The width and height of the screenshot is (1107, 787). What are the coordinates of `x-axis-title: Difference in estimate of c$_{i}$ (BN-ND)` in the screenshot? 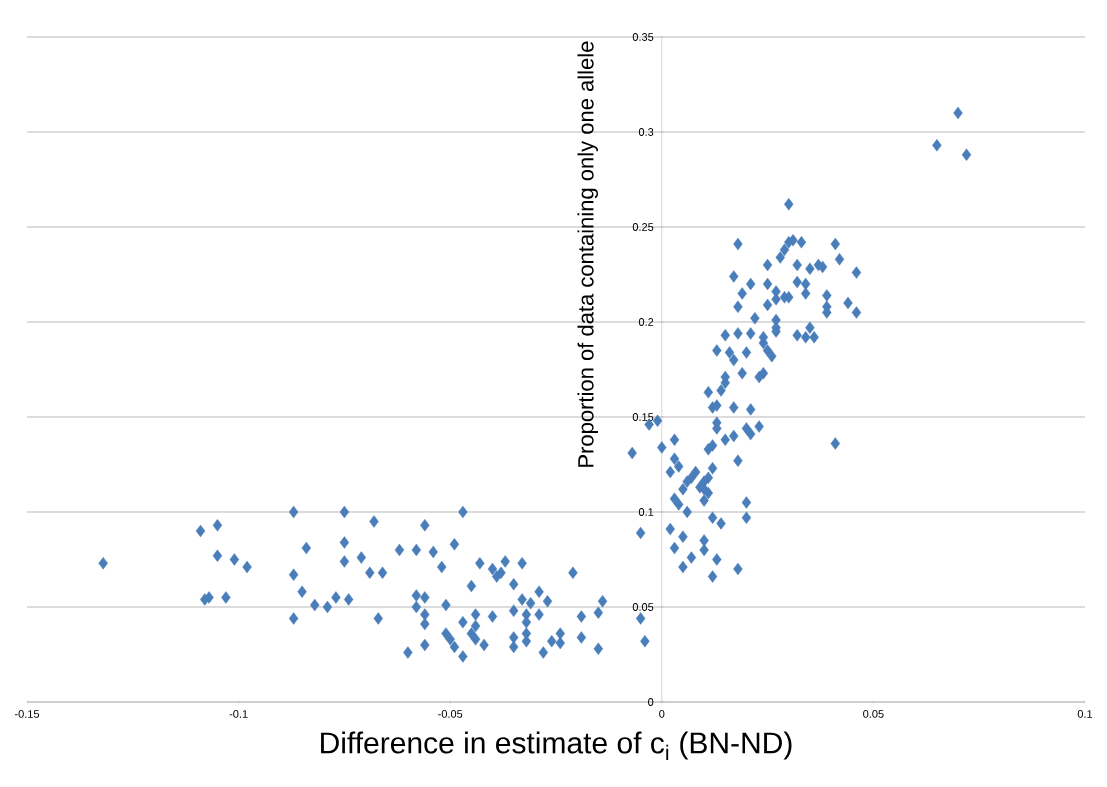 It's located at (556, 745).